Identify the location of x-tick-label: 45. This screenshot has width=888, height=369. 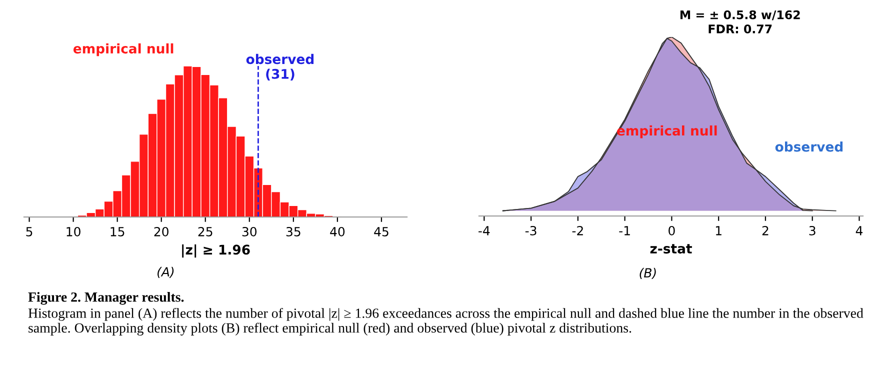
(381, 231).